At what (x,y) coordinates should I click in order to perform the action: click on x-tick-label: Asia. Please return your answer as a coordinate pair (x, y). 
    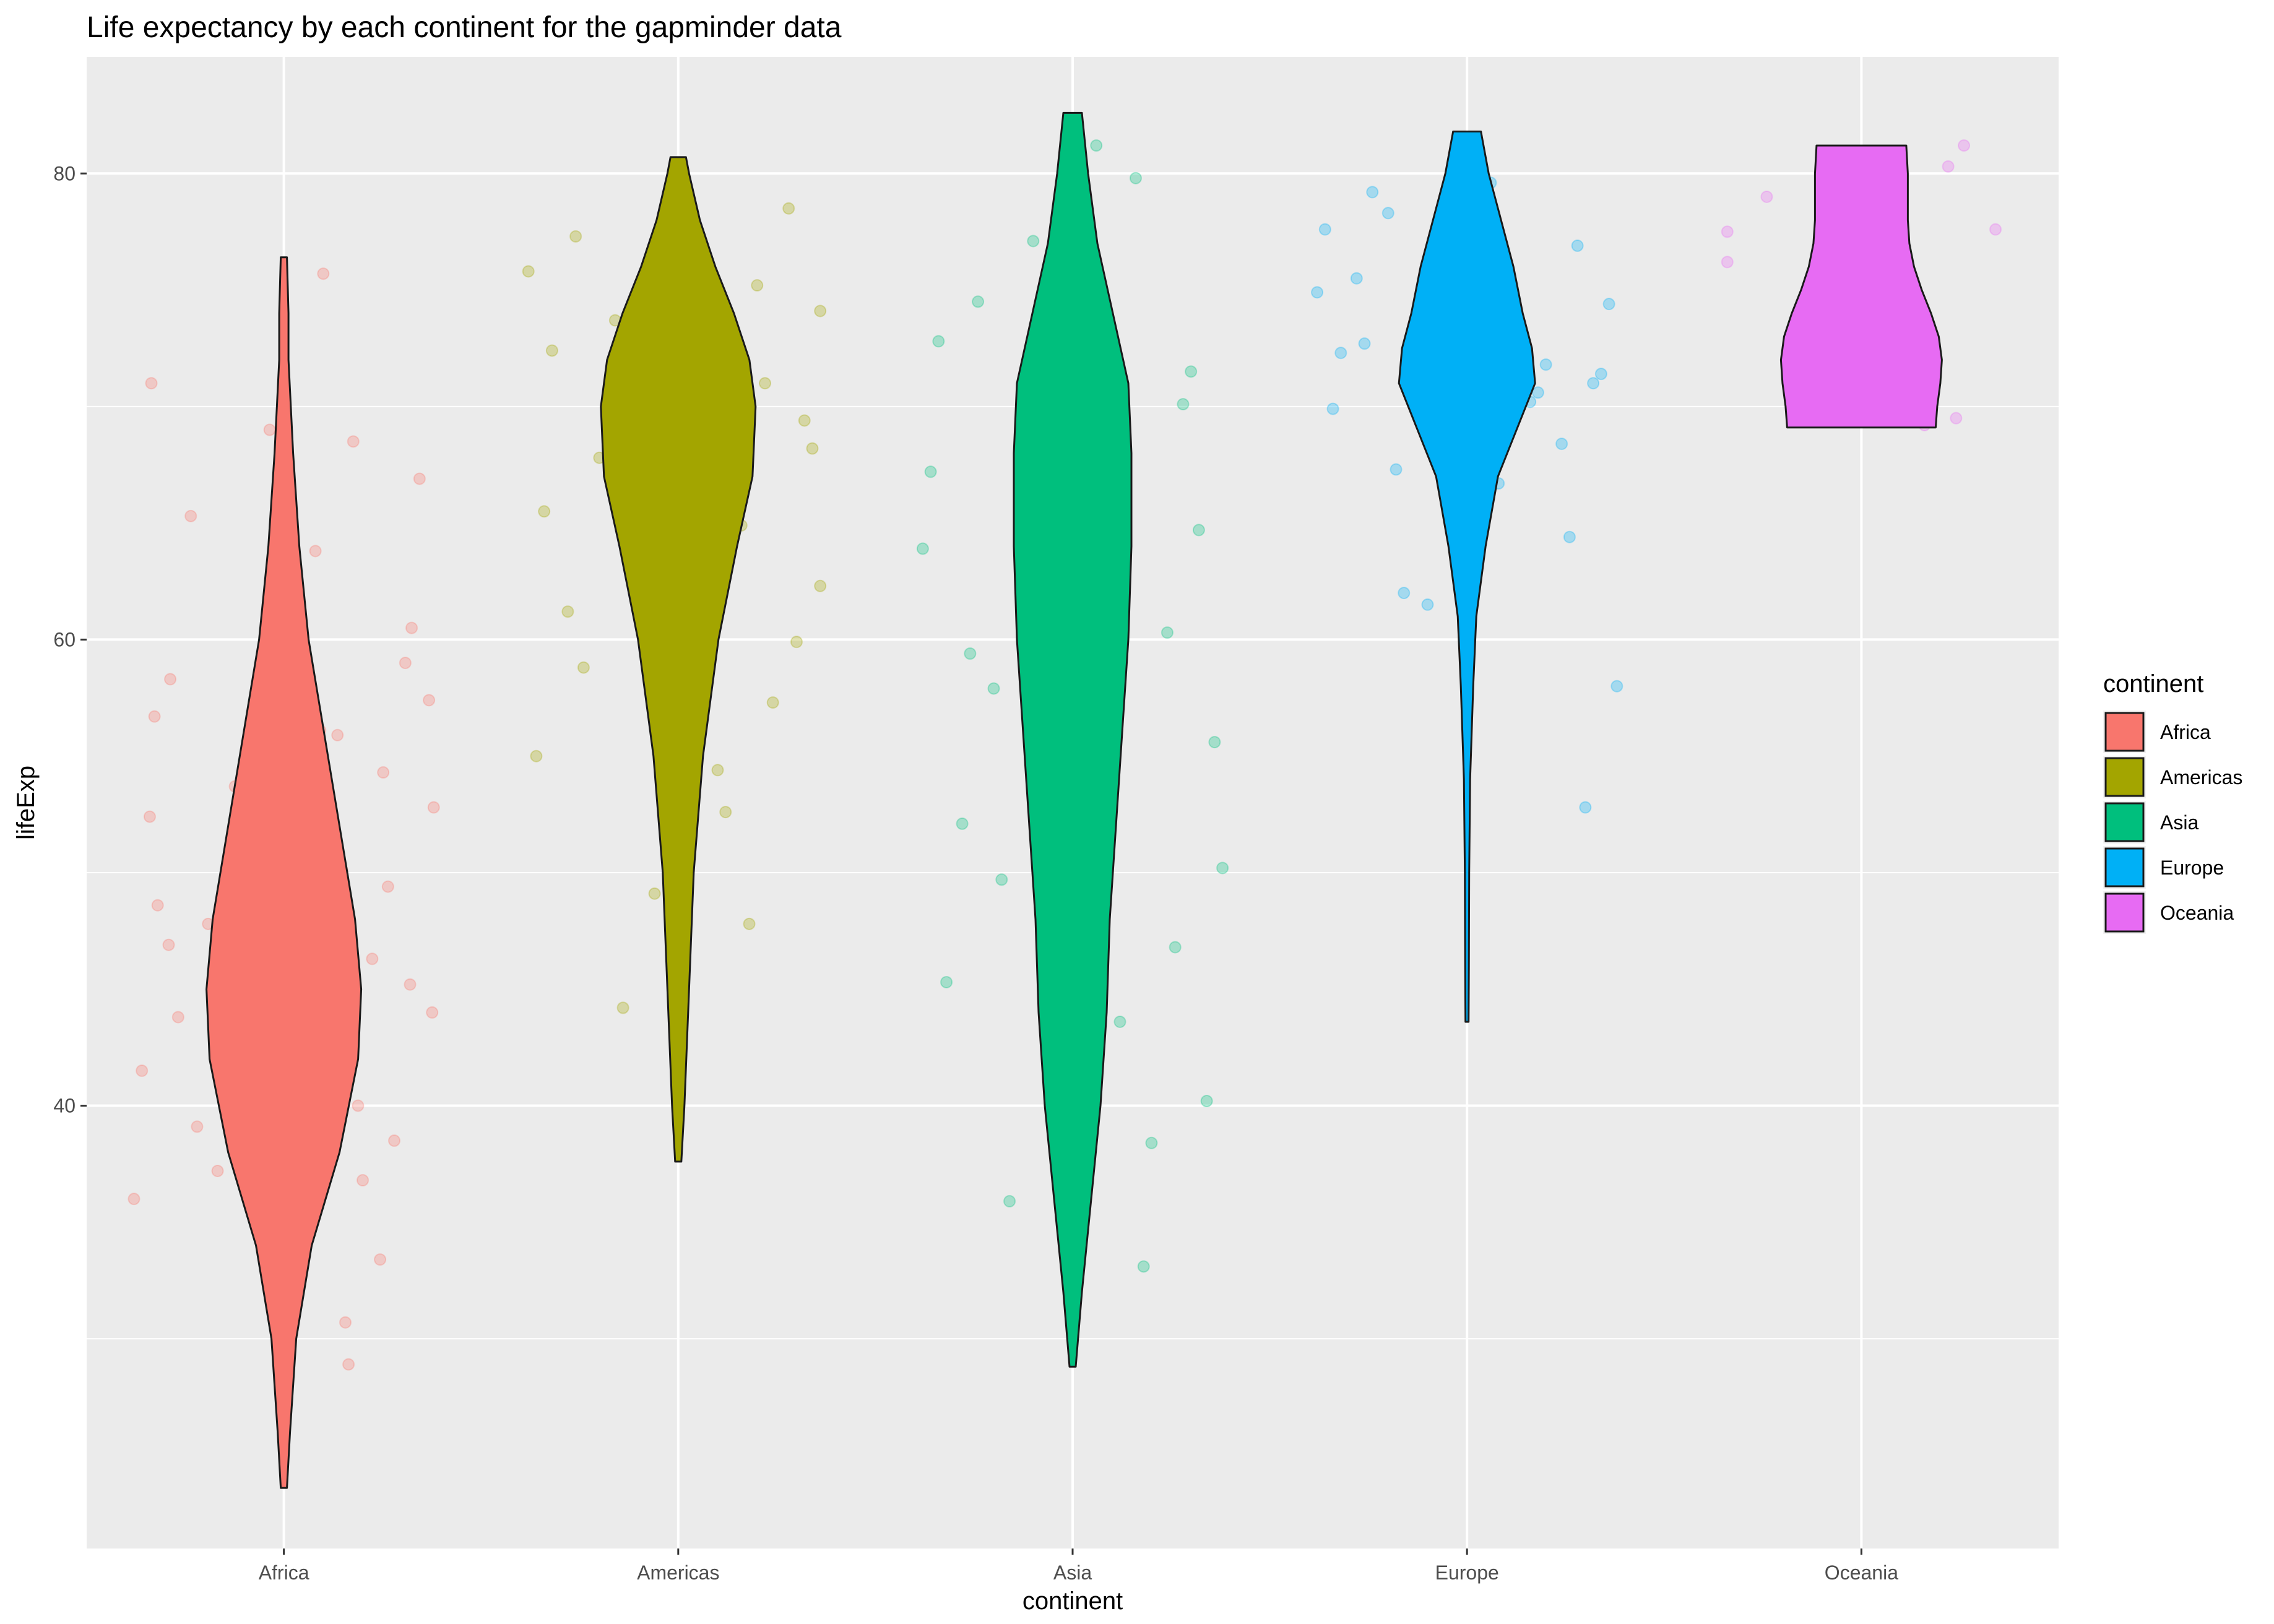
    Looking at the image, I should click on (1072, 1573).